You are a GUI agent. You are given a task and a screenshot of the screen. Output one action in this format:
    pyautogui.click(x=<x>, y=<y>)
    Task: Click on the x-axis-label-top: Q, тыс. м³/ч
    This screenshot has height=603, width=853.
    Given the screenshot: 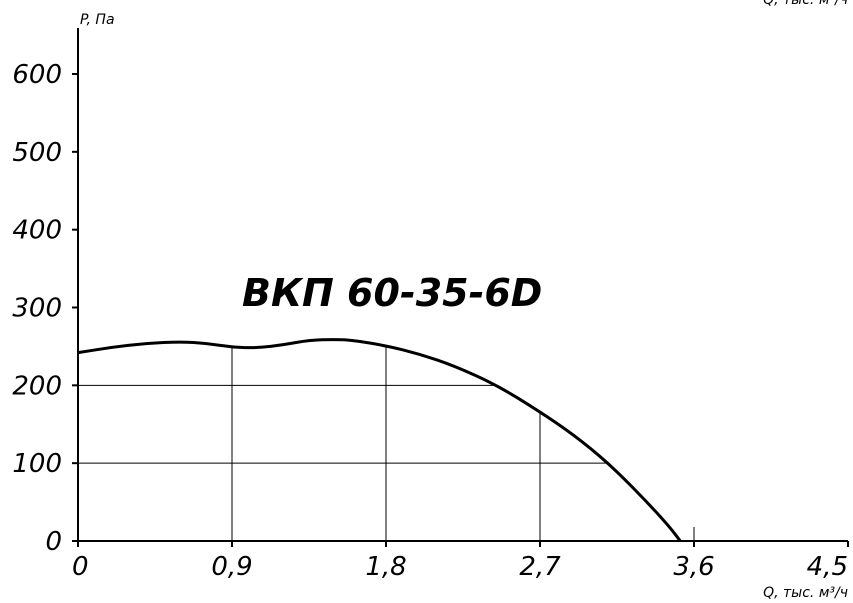 What is the action you would take?
    pyautogui.click(x=805, y=4)
    